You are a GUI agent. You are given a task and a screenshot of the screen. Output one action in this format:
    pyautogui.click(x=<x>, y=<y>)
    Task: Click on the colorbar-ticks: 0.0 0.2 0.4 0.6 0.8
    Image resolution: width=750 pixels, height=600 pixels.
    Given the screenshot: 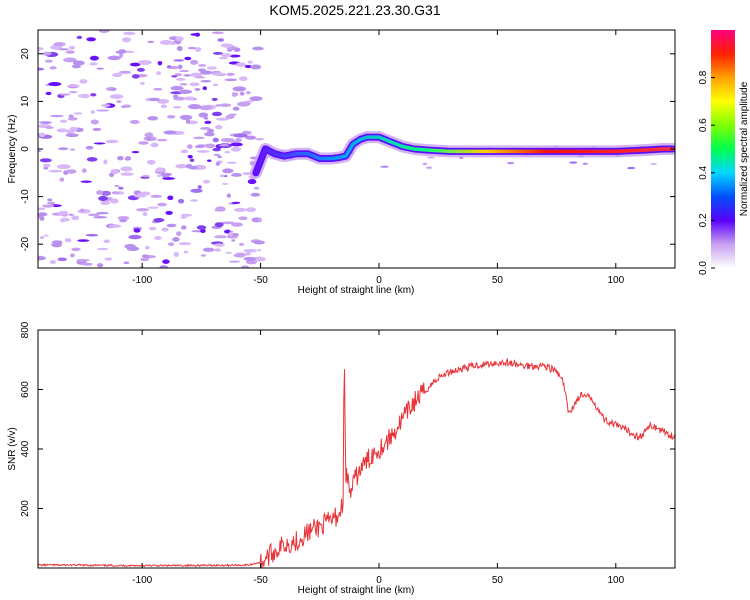 What is the action you would take?
    pyautogui.click(x=706, y=172)
    